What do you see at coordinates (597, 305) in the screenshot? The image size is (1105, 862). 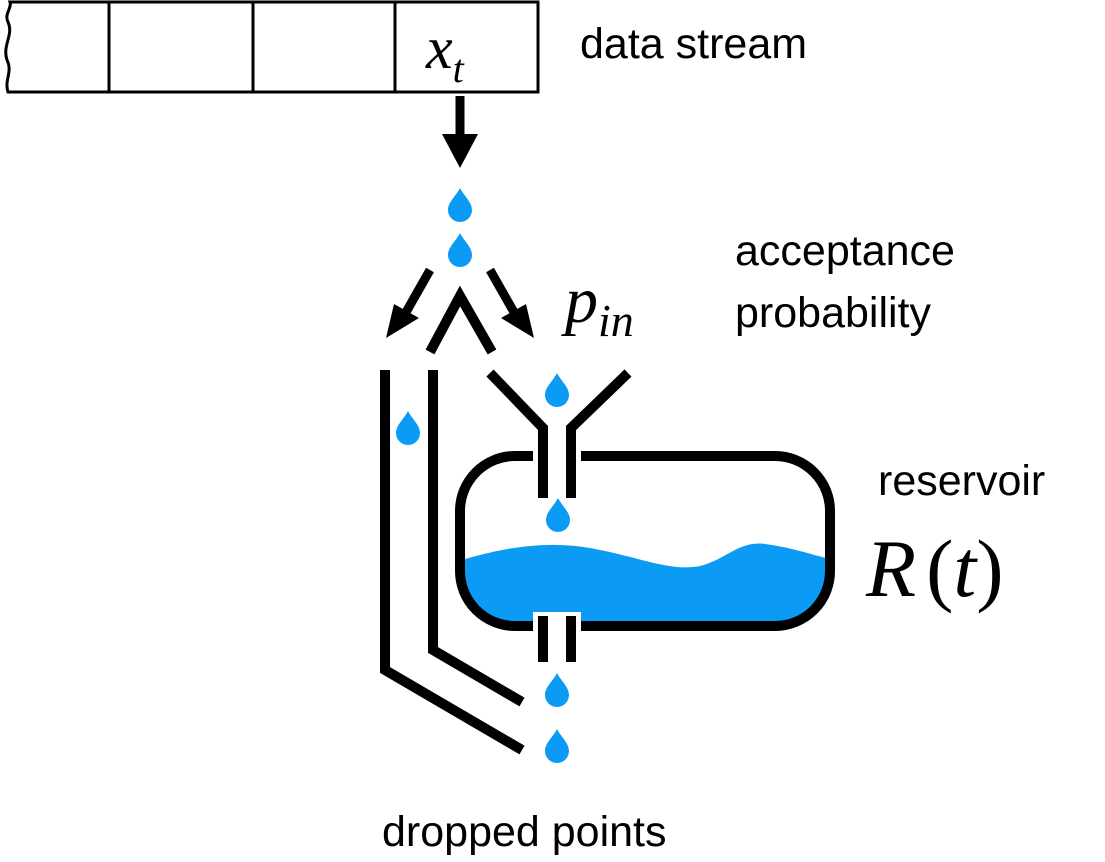 I see `acceptance-probability-symbol: pin` at bounding box center [597, 305].